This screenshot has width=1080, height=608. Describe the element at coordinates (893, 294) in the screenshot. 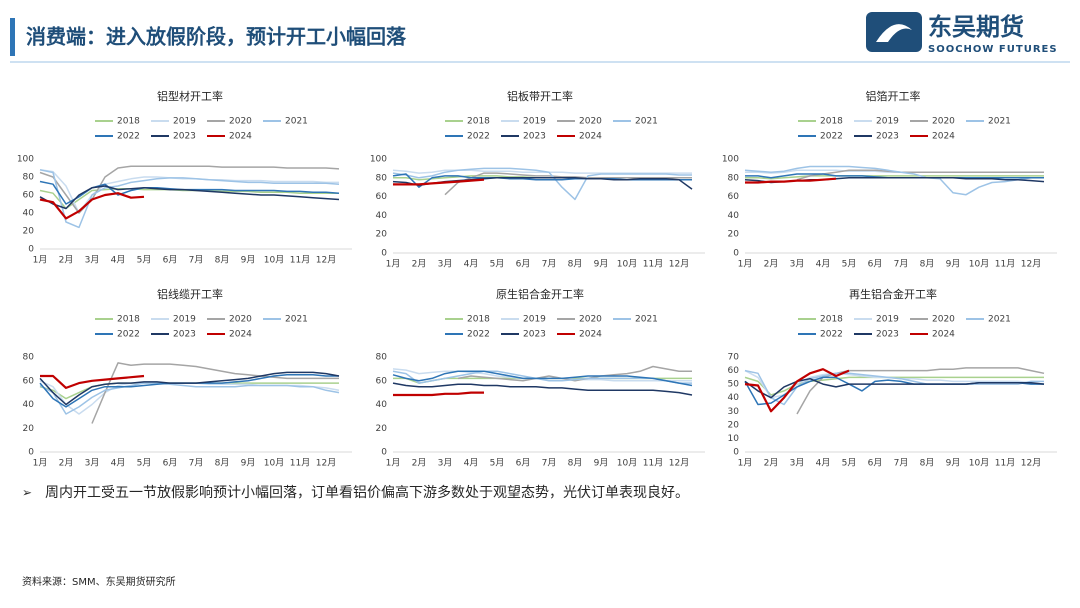

I see `chart-title: 再生铝合金开工率` at that location.